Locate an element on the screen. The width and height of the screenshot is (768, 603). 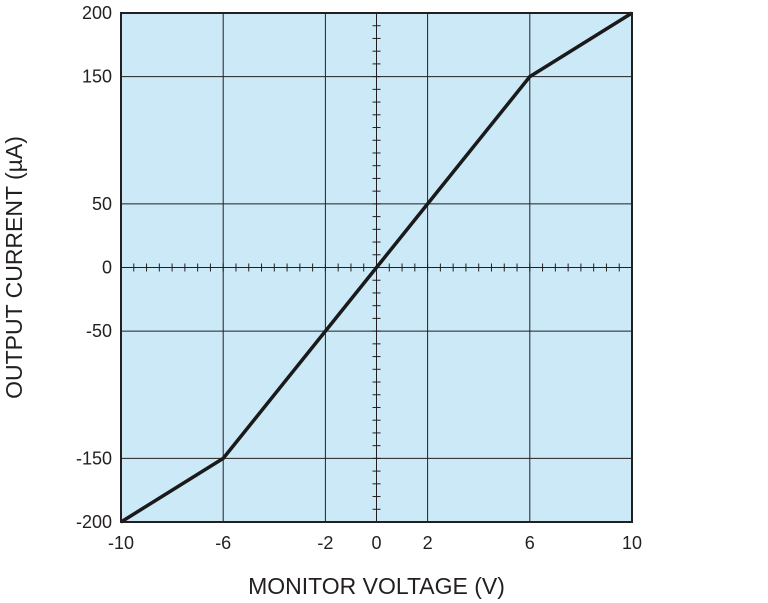
y-tick-label: 150 is located at coordinates (97, 77).